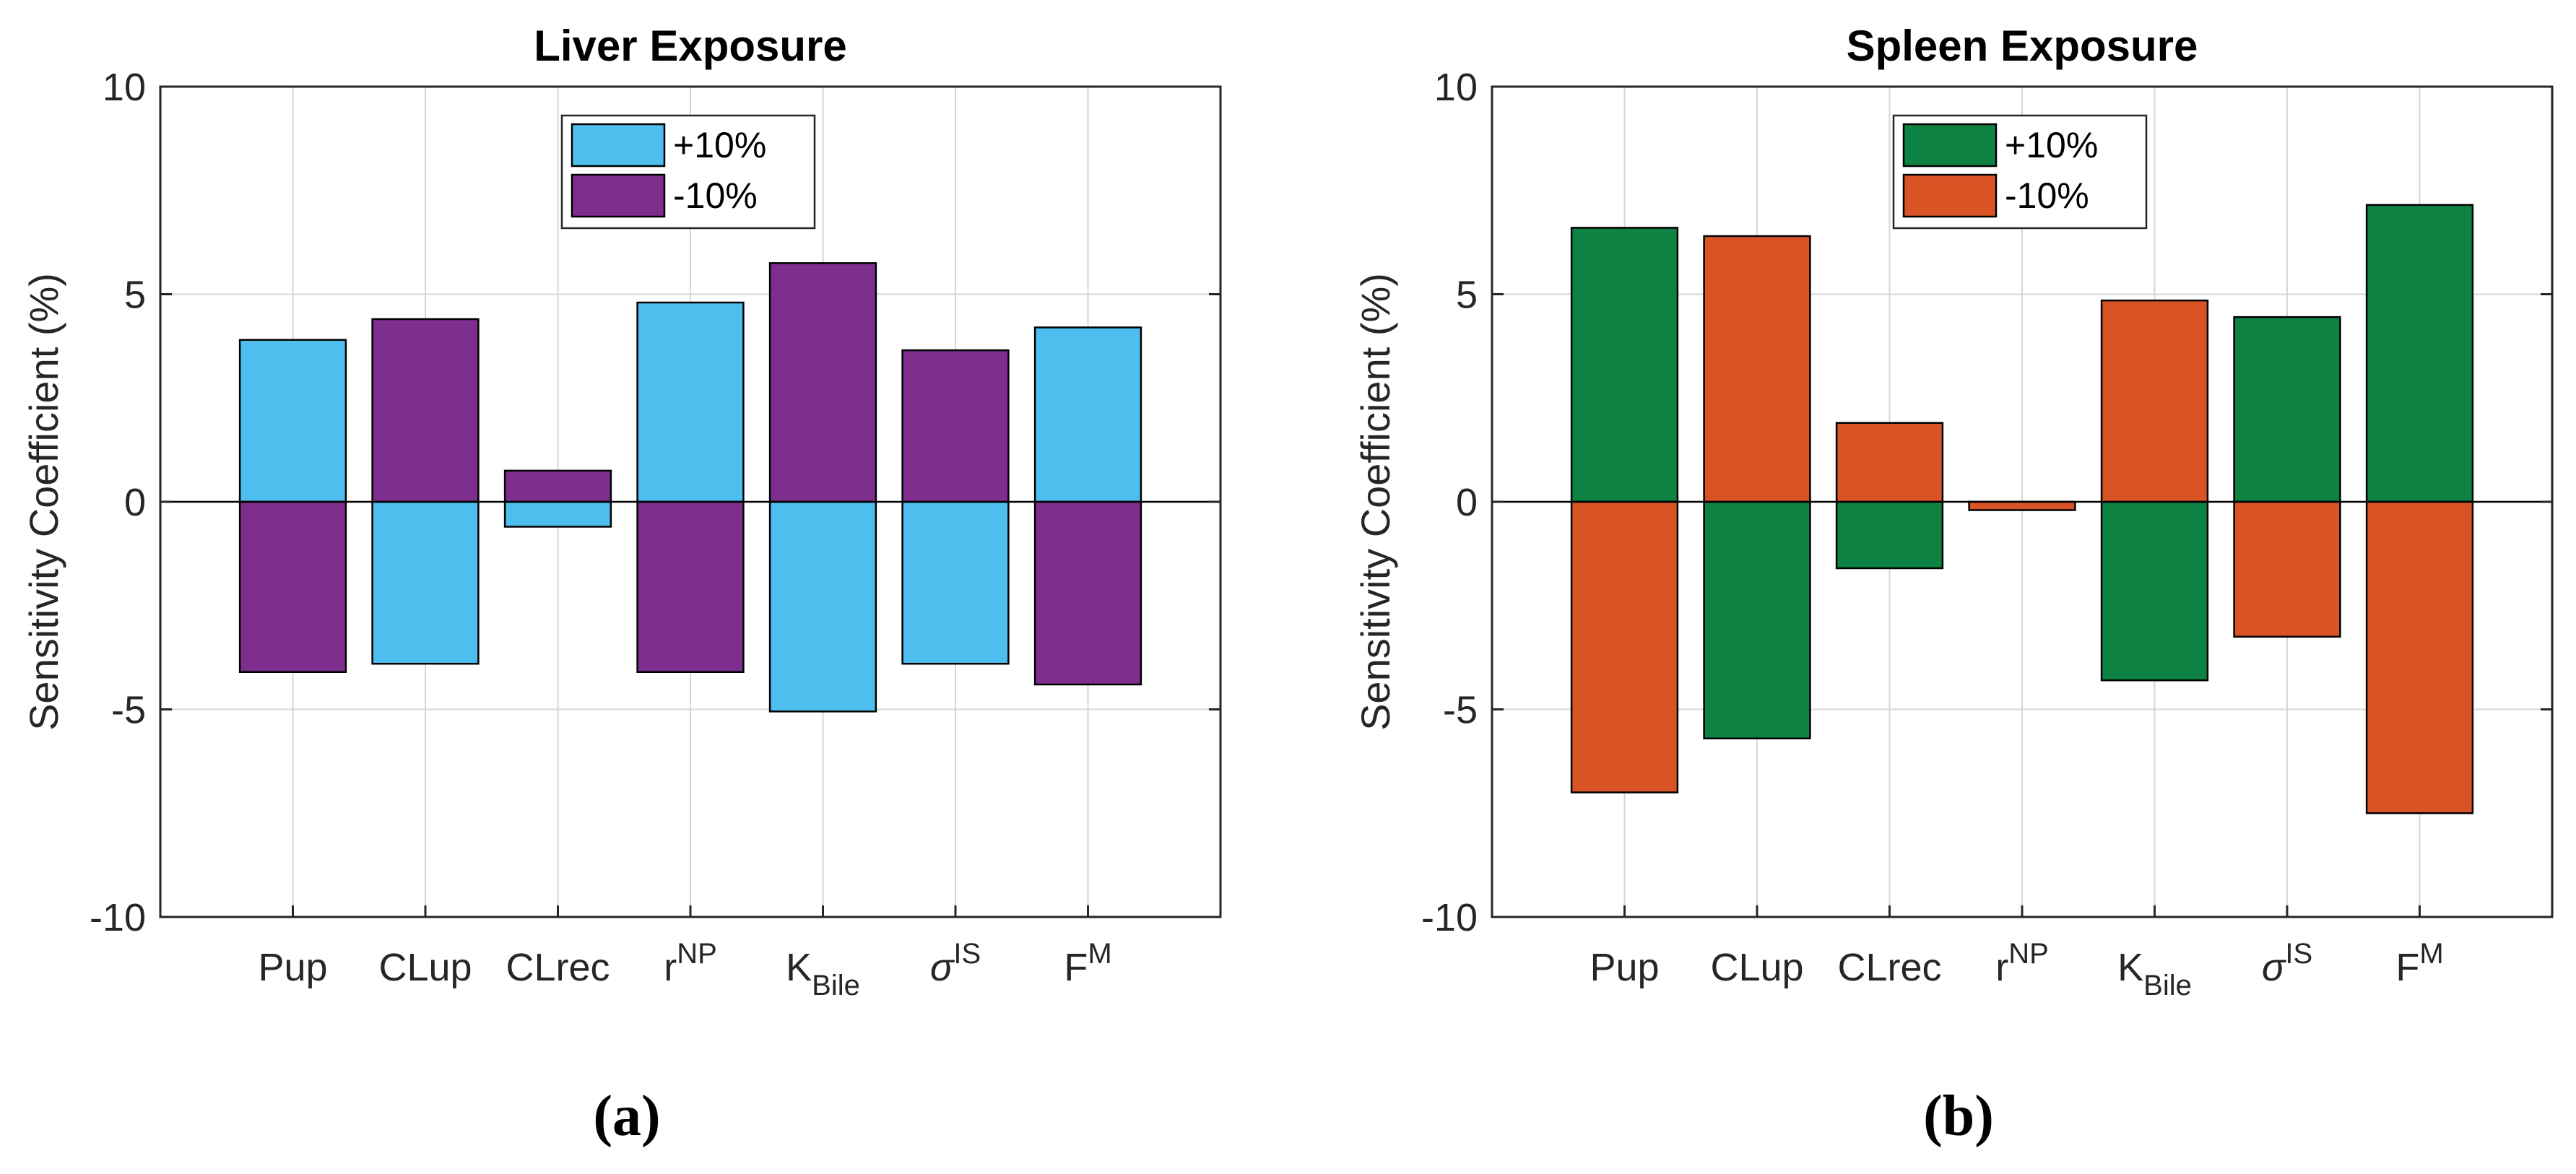 The image size is (2576, 1174). What do you see at coordinates (1958, 1116) in the screenshot?
I see `panel-label: (b)` at bounding box center [1958, 1116].